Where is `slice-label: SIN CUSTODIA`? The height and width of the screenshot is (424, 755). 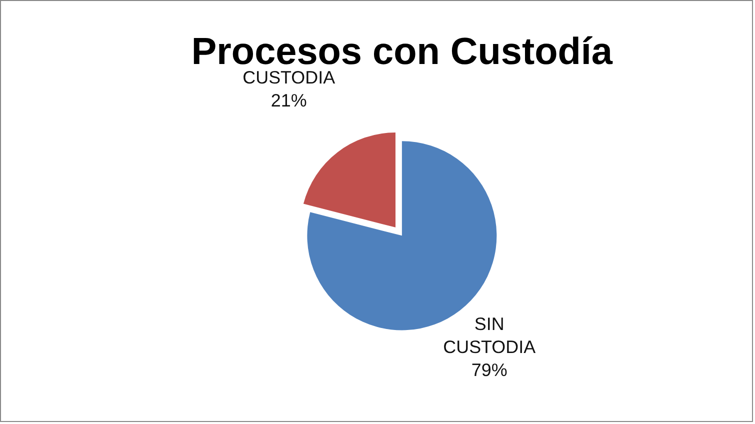
slice-label: SIN CUSTODIA is located at coordinates (489, 336).